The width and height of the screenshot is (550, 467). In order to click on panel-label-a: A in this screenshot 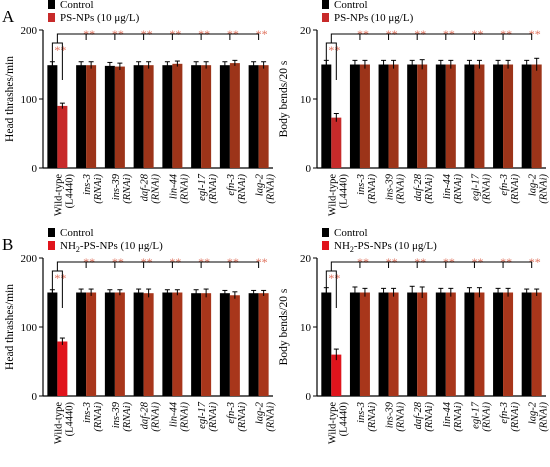, I will do `click(8, 16)`.